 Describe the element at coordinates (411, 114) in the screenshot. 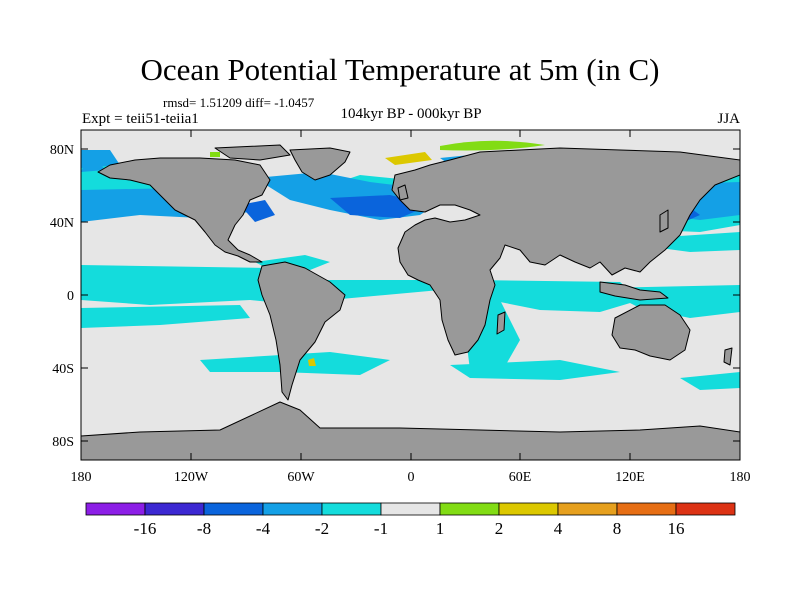

I see `period-label: 104kyr BP - 000kyr BP` at that location.